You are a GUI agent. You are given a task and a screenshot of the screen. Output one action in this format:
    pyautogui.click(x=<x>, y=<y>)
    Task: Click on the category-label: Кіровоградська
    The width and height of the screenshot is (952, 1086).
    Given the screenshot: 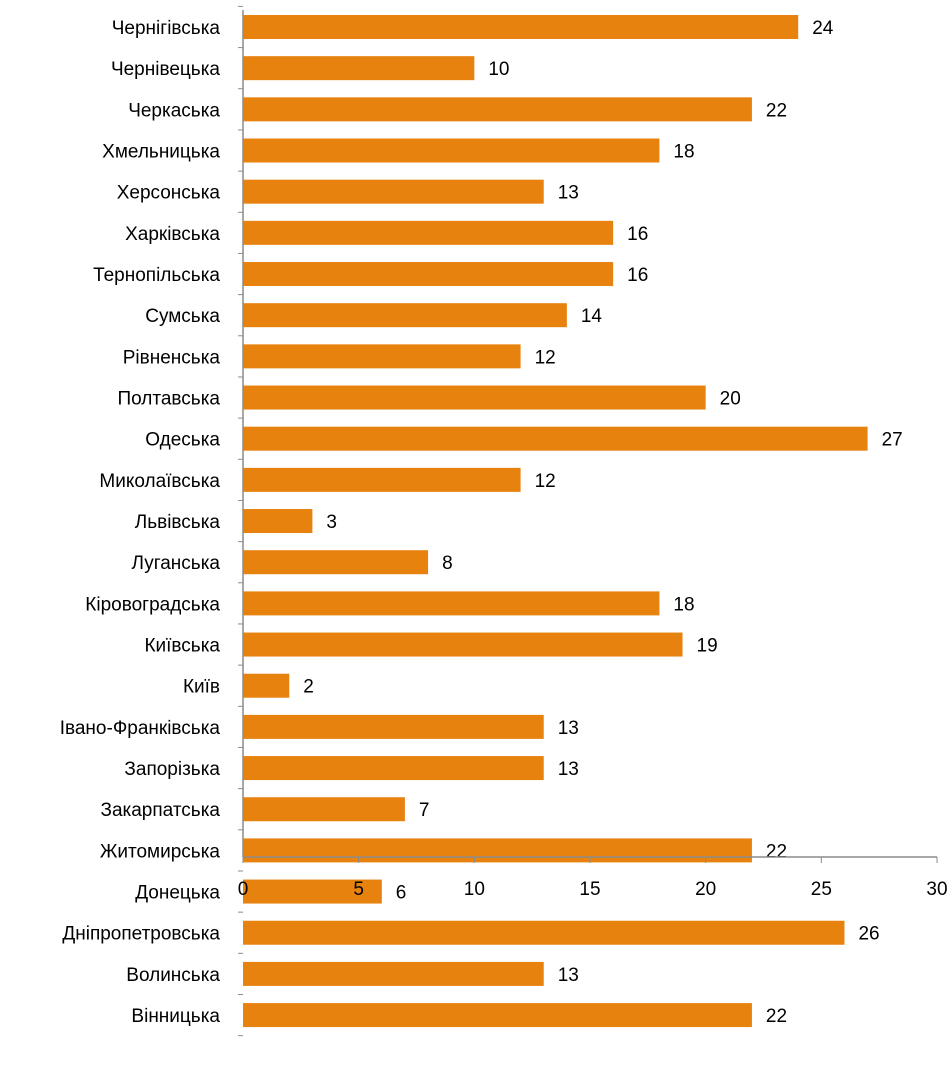 What is the action you would take?
    pyautogui.click(x=152, y=604)
    